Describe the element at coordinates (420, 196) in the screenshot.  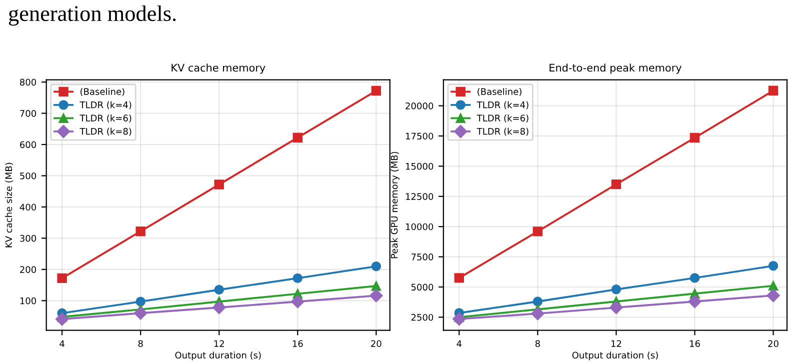
I see `y-tick-label: 12500` at that location.